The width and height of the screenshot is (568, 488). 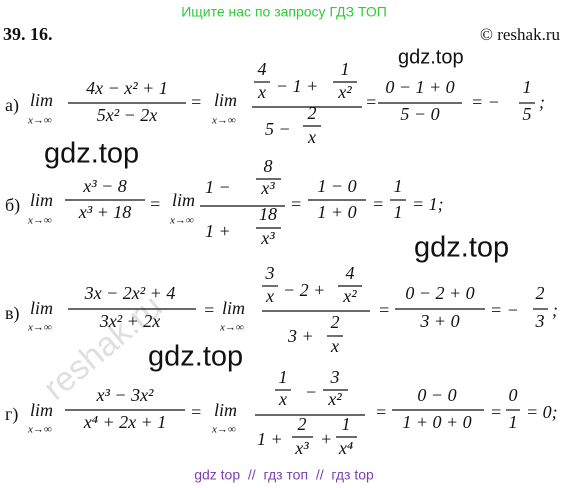 What do you see at coordinates (28, 34) in the screenshot?
I see `task-number: 39. 16.` at bounding box center [28, 34].